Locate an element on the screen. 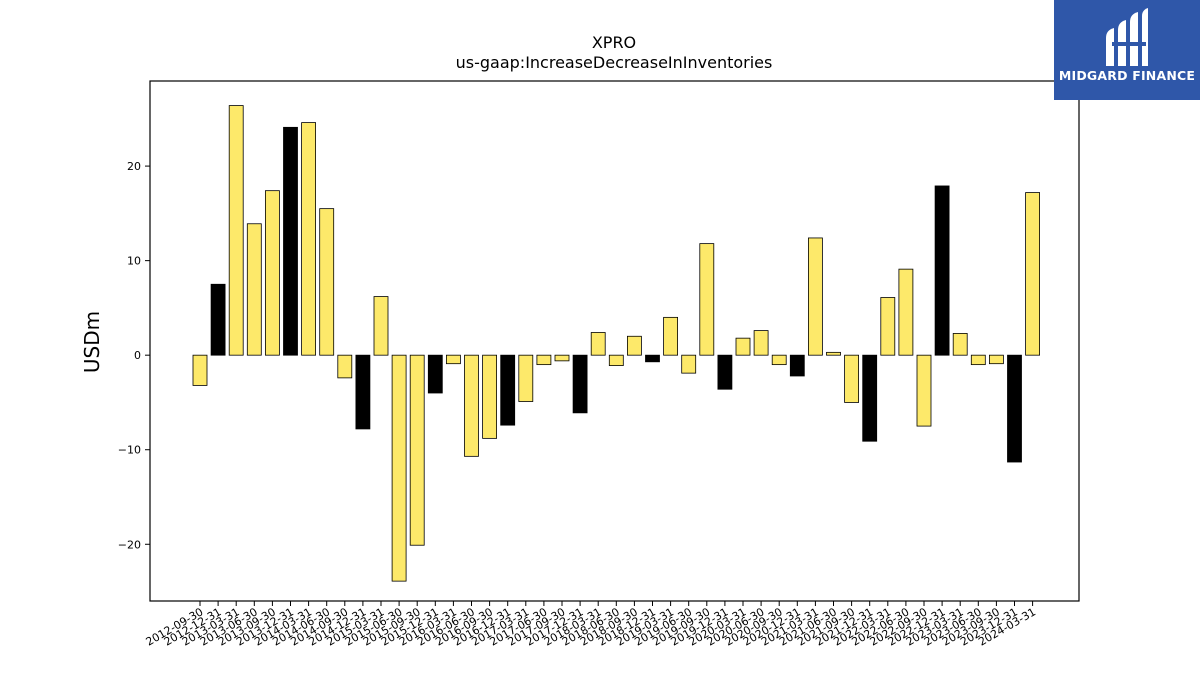 Image resolution: width=1200 pixels, height=675 pixels. y-tick-label: 0 is located at coordinates (137, 355).